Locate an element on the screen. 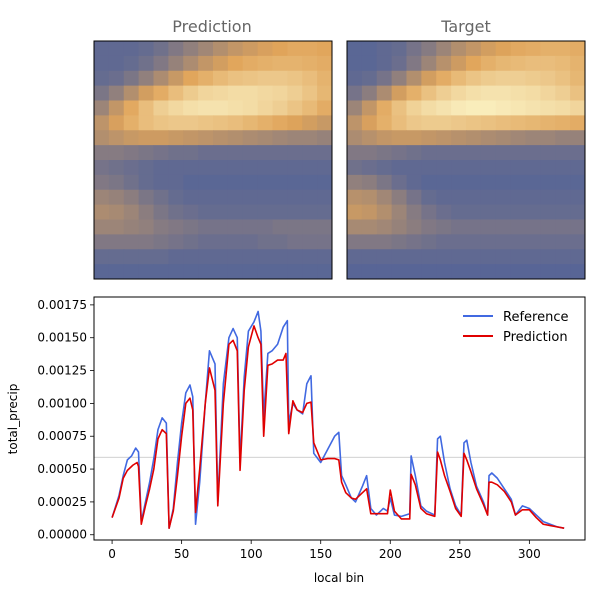  x-tick-label: 250 is located at coordinates (459, 554).